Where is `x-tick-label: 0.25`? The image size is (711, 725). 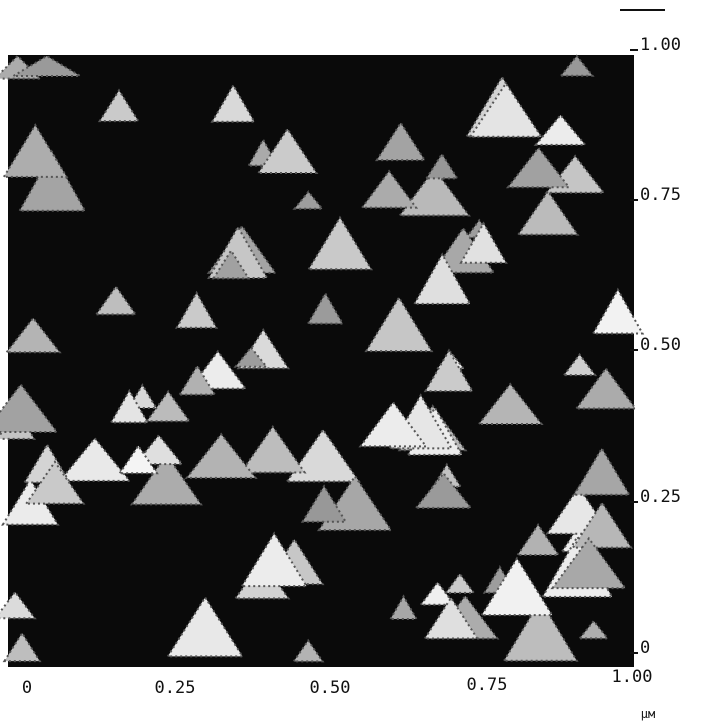
x-tick-label: 0.25 is located at coordinates (175, 688).